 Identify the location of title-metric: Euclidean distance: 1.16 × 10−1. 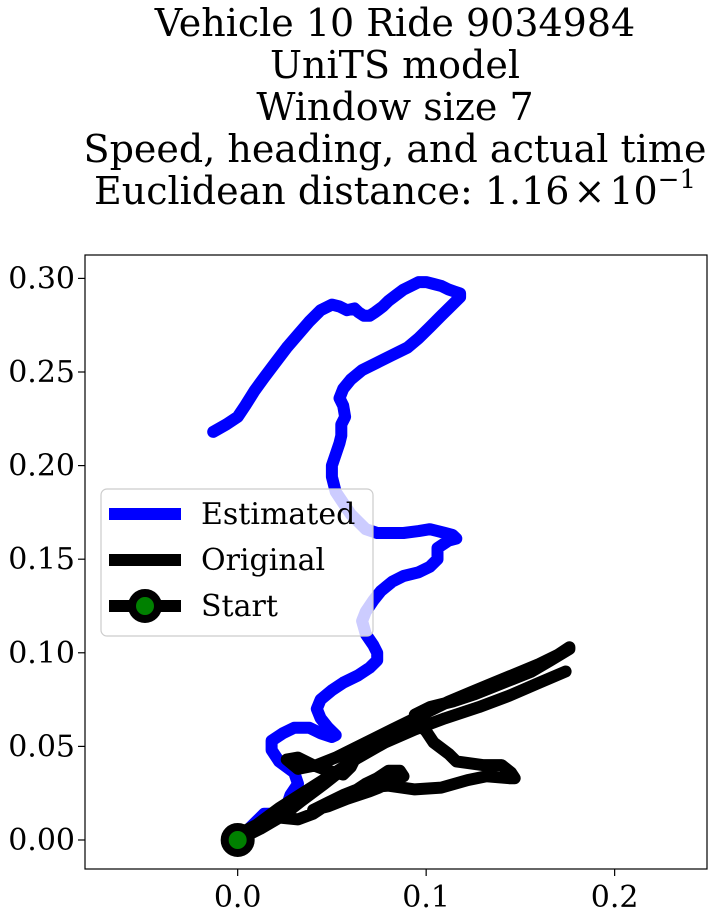
(395, 189).